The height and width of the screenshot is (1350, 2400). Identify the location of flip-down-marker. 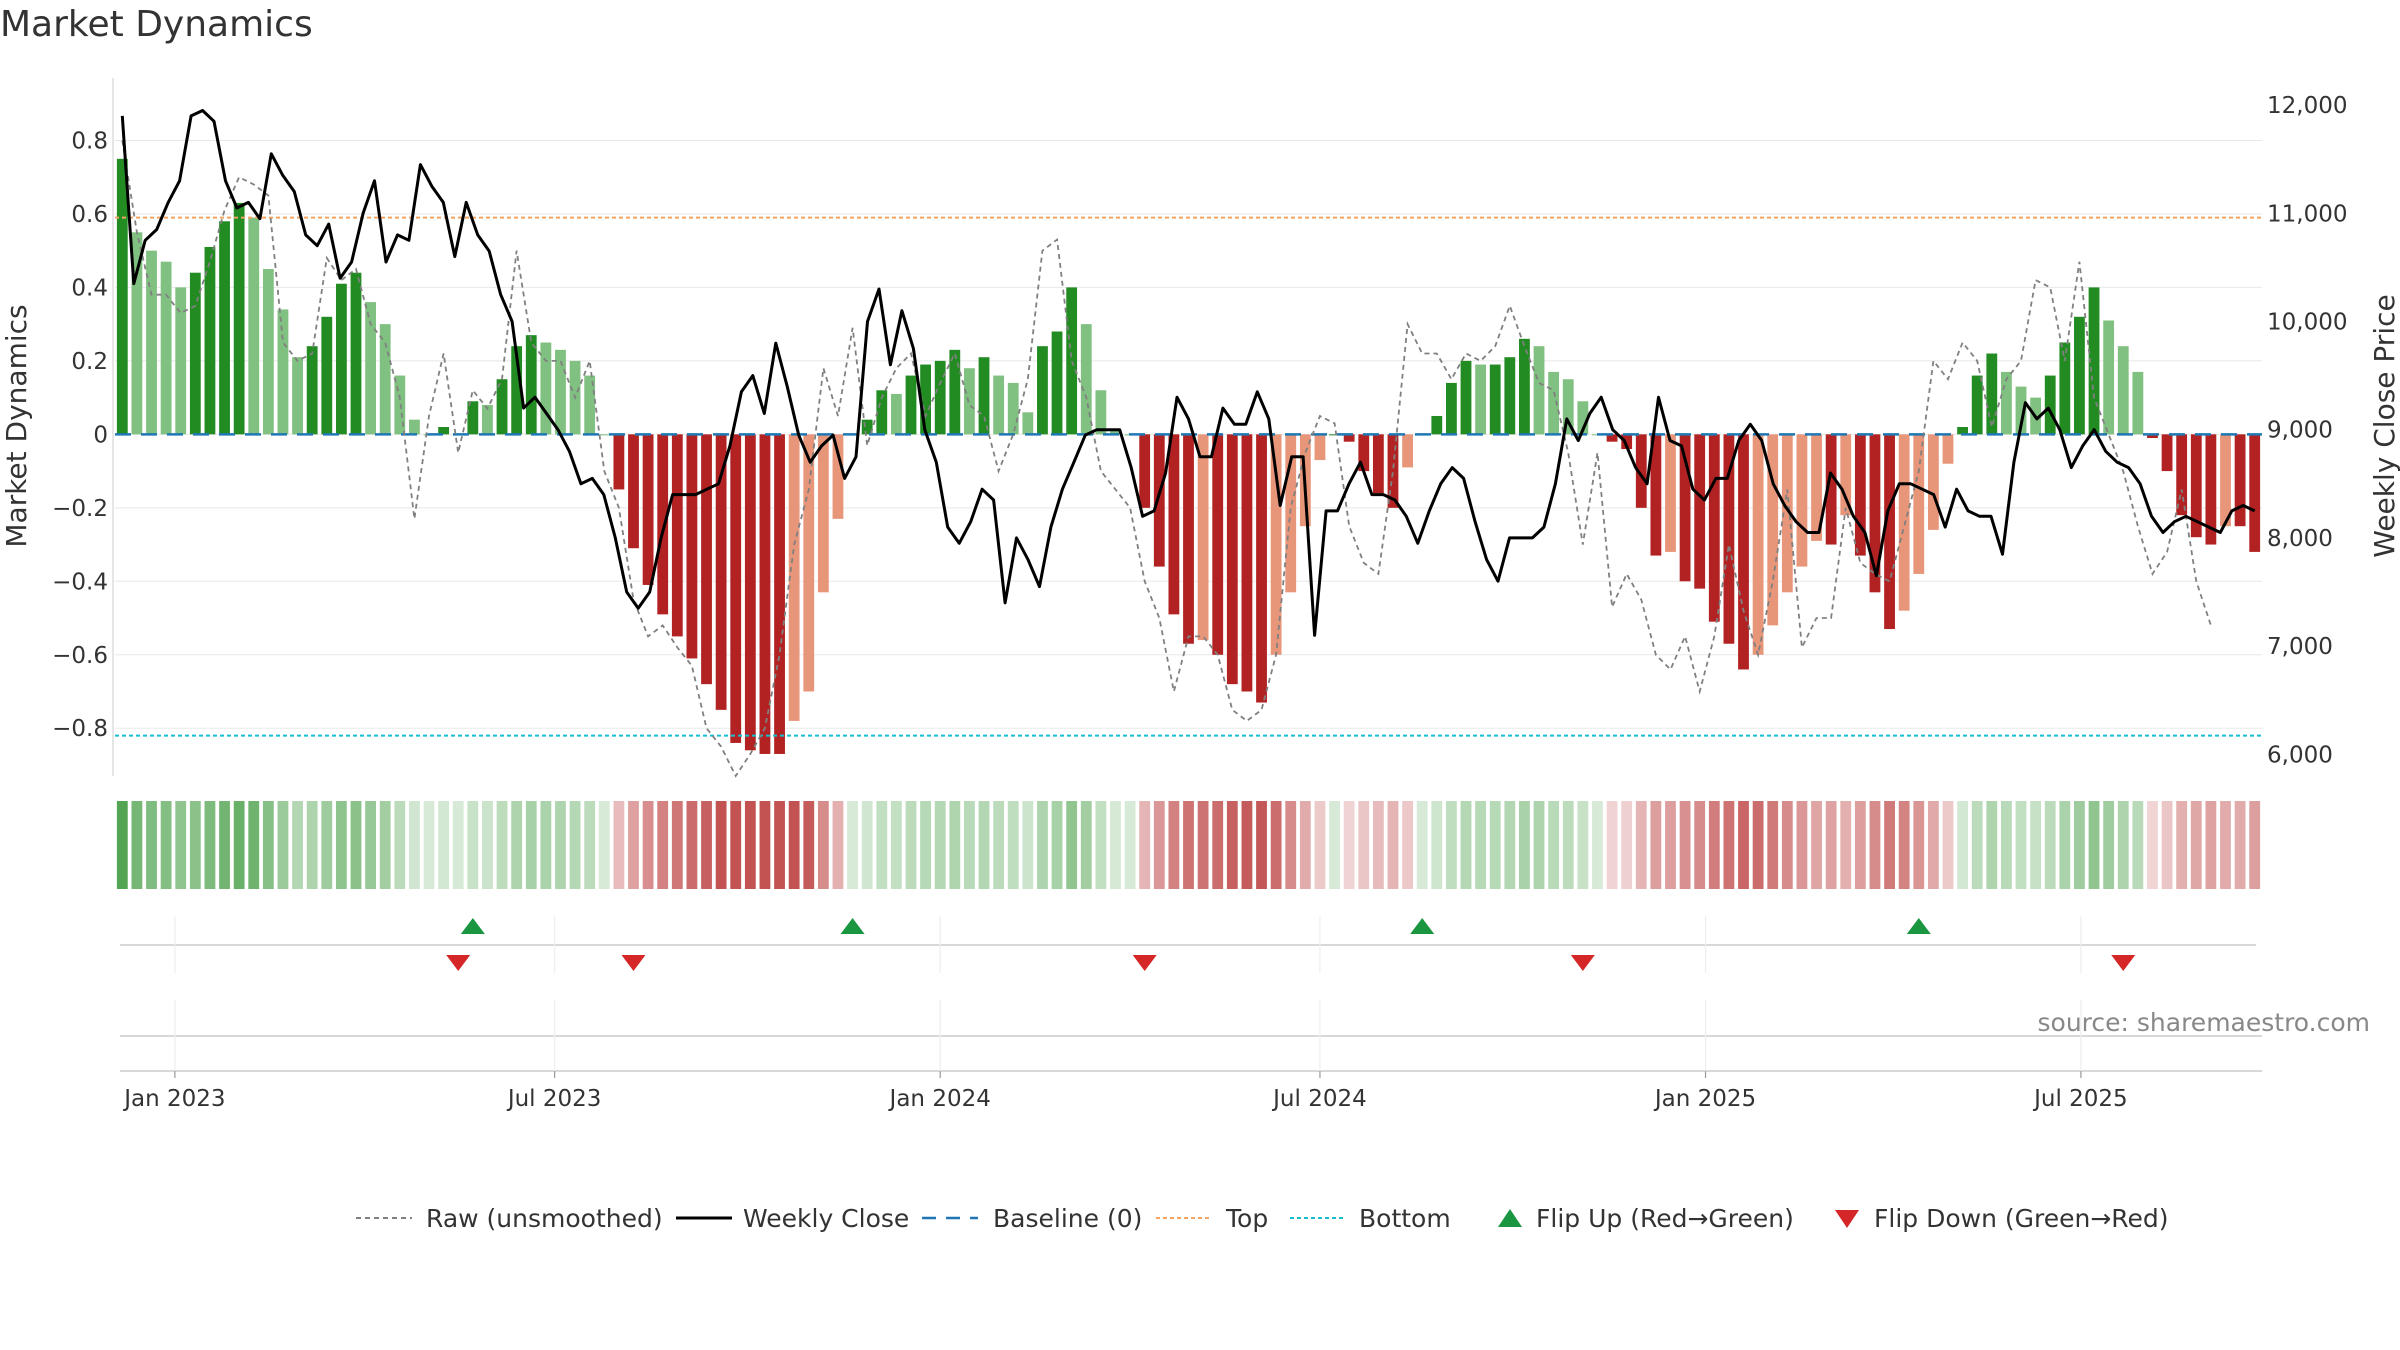
(1582, 963).